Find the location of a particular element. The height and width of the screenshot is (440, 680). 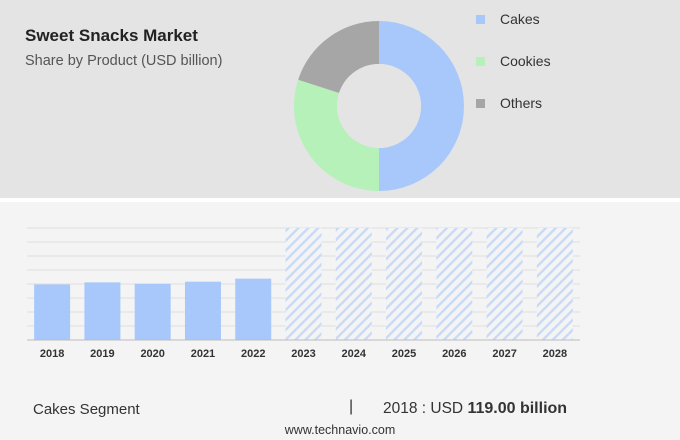

legend-label: Cookies is located at coordinates (525, 61).